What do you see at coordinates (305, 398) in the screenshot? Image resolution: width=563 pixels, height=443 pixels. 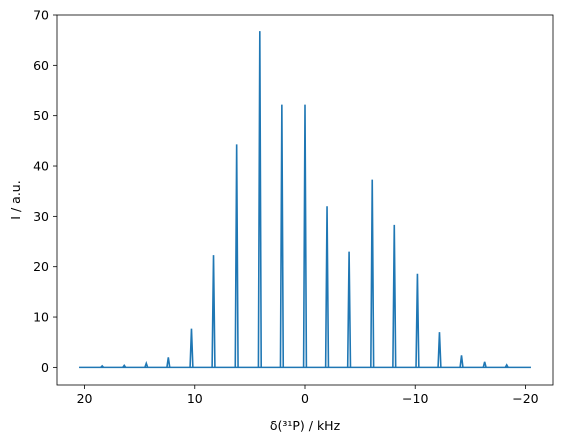 I see `x-tick-label: 0` at bounding box center [305, 398].